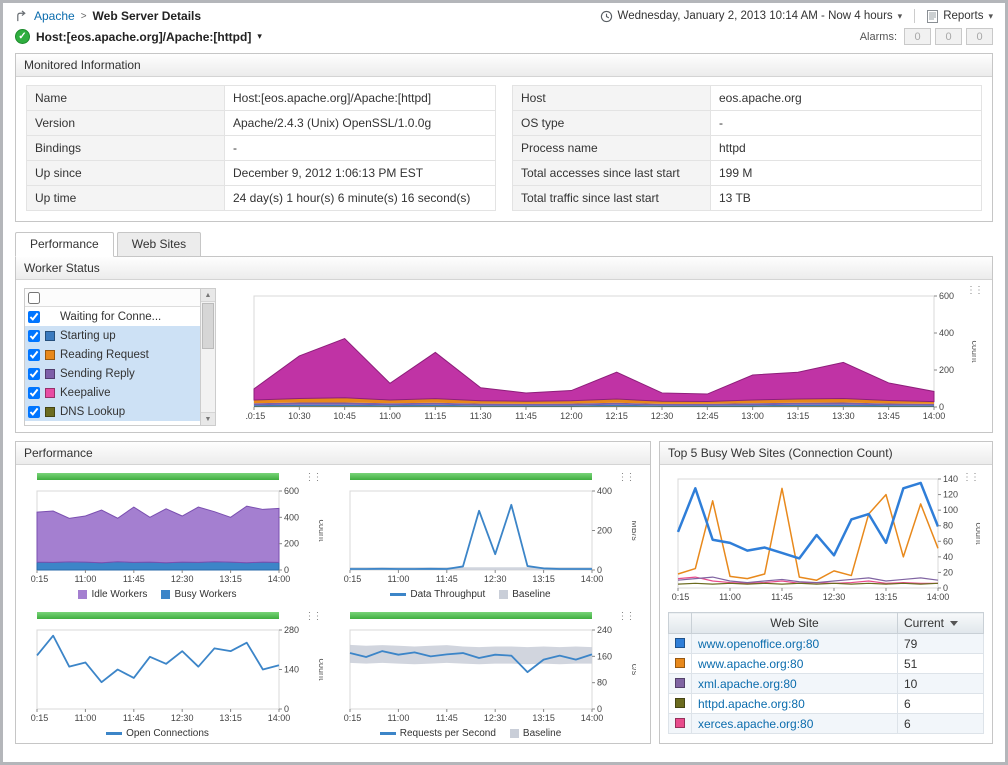  What do you see at coordinates (747, 683) in the screenshot?
I see `website-link: xml.apache.org:80` at bounding box center [747, 683].